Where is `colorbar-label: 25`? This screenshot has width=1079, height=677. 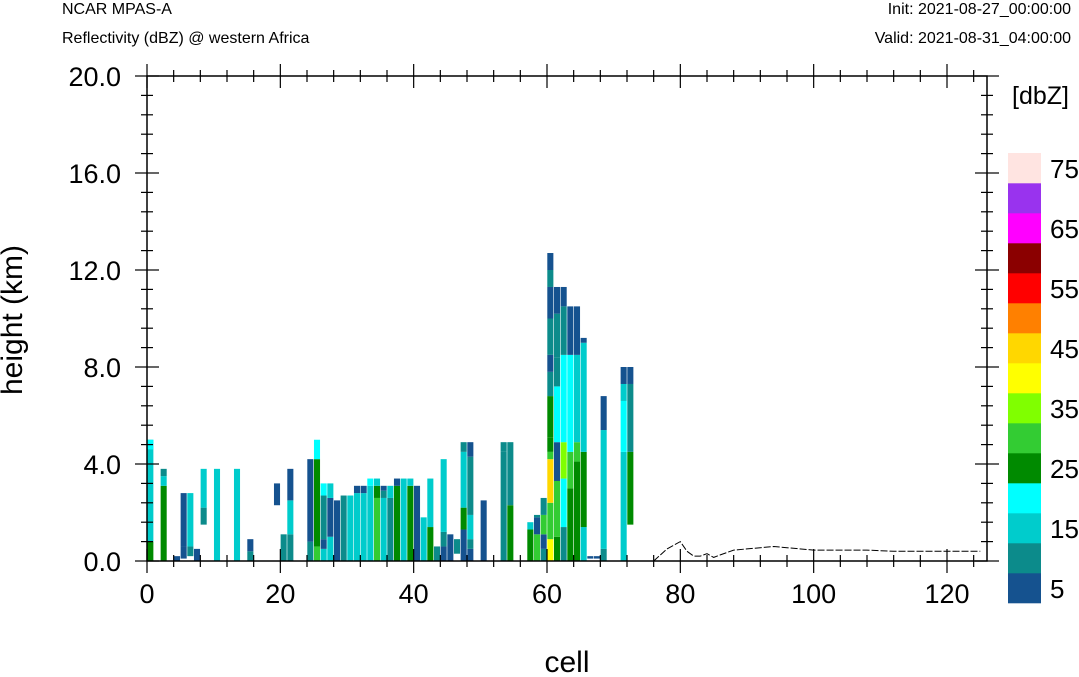
colorbar-label: 25 is located at coordinates (1064, 469).